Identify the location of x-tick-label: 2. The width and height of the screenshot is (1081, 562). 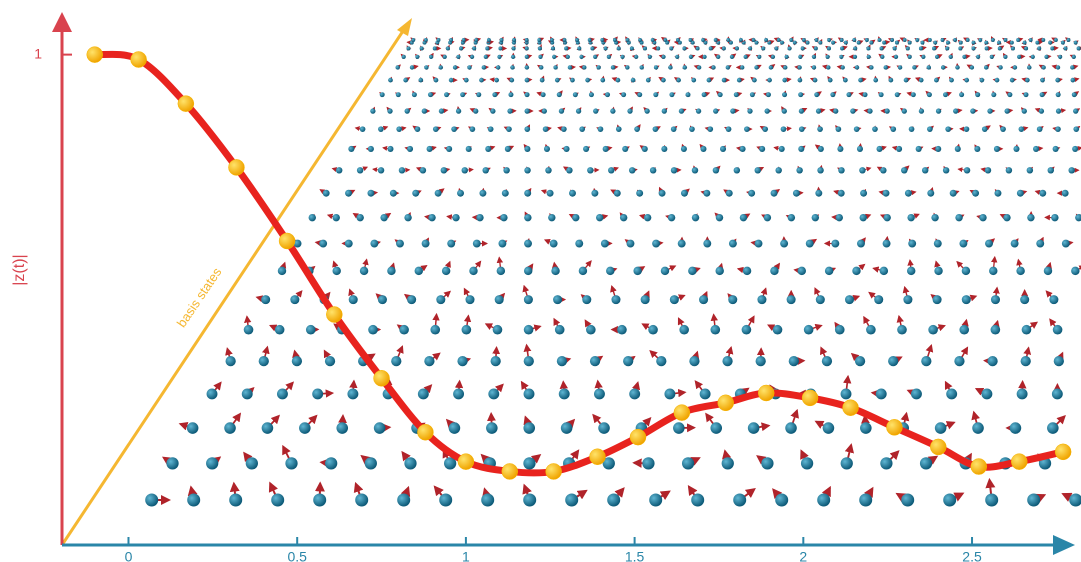
(803, 555).